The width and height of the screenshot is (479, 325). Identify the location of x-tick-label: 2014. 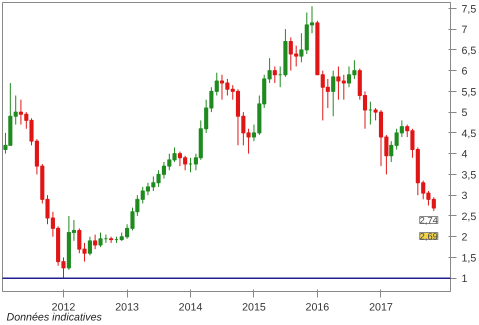
(190, 308).